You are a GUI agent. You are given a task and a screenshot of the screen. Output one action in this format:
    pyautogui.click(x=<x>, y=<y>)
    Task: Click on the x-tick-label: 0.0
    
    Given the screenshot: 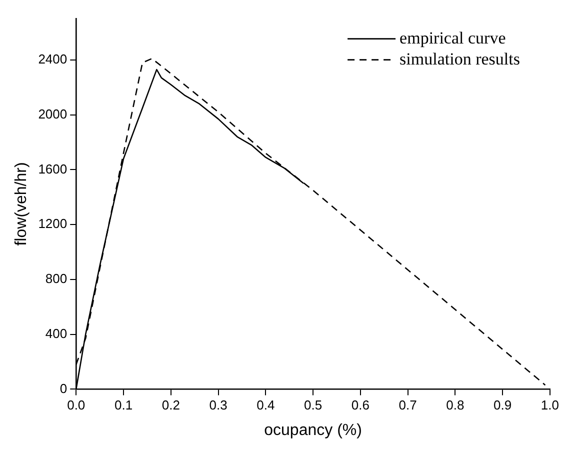 What is the action you would take?
    pyautogui.click(x=76, y=405)
    